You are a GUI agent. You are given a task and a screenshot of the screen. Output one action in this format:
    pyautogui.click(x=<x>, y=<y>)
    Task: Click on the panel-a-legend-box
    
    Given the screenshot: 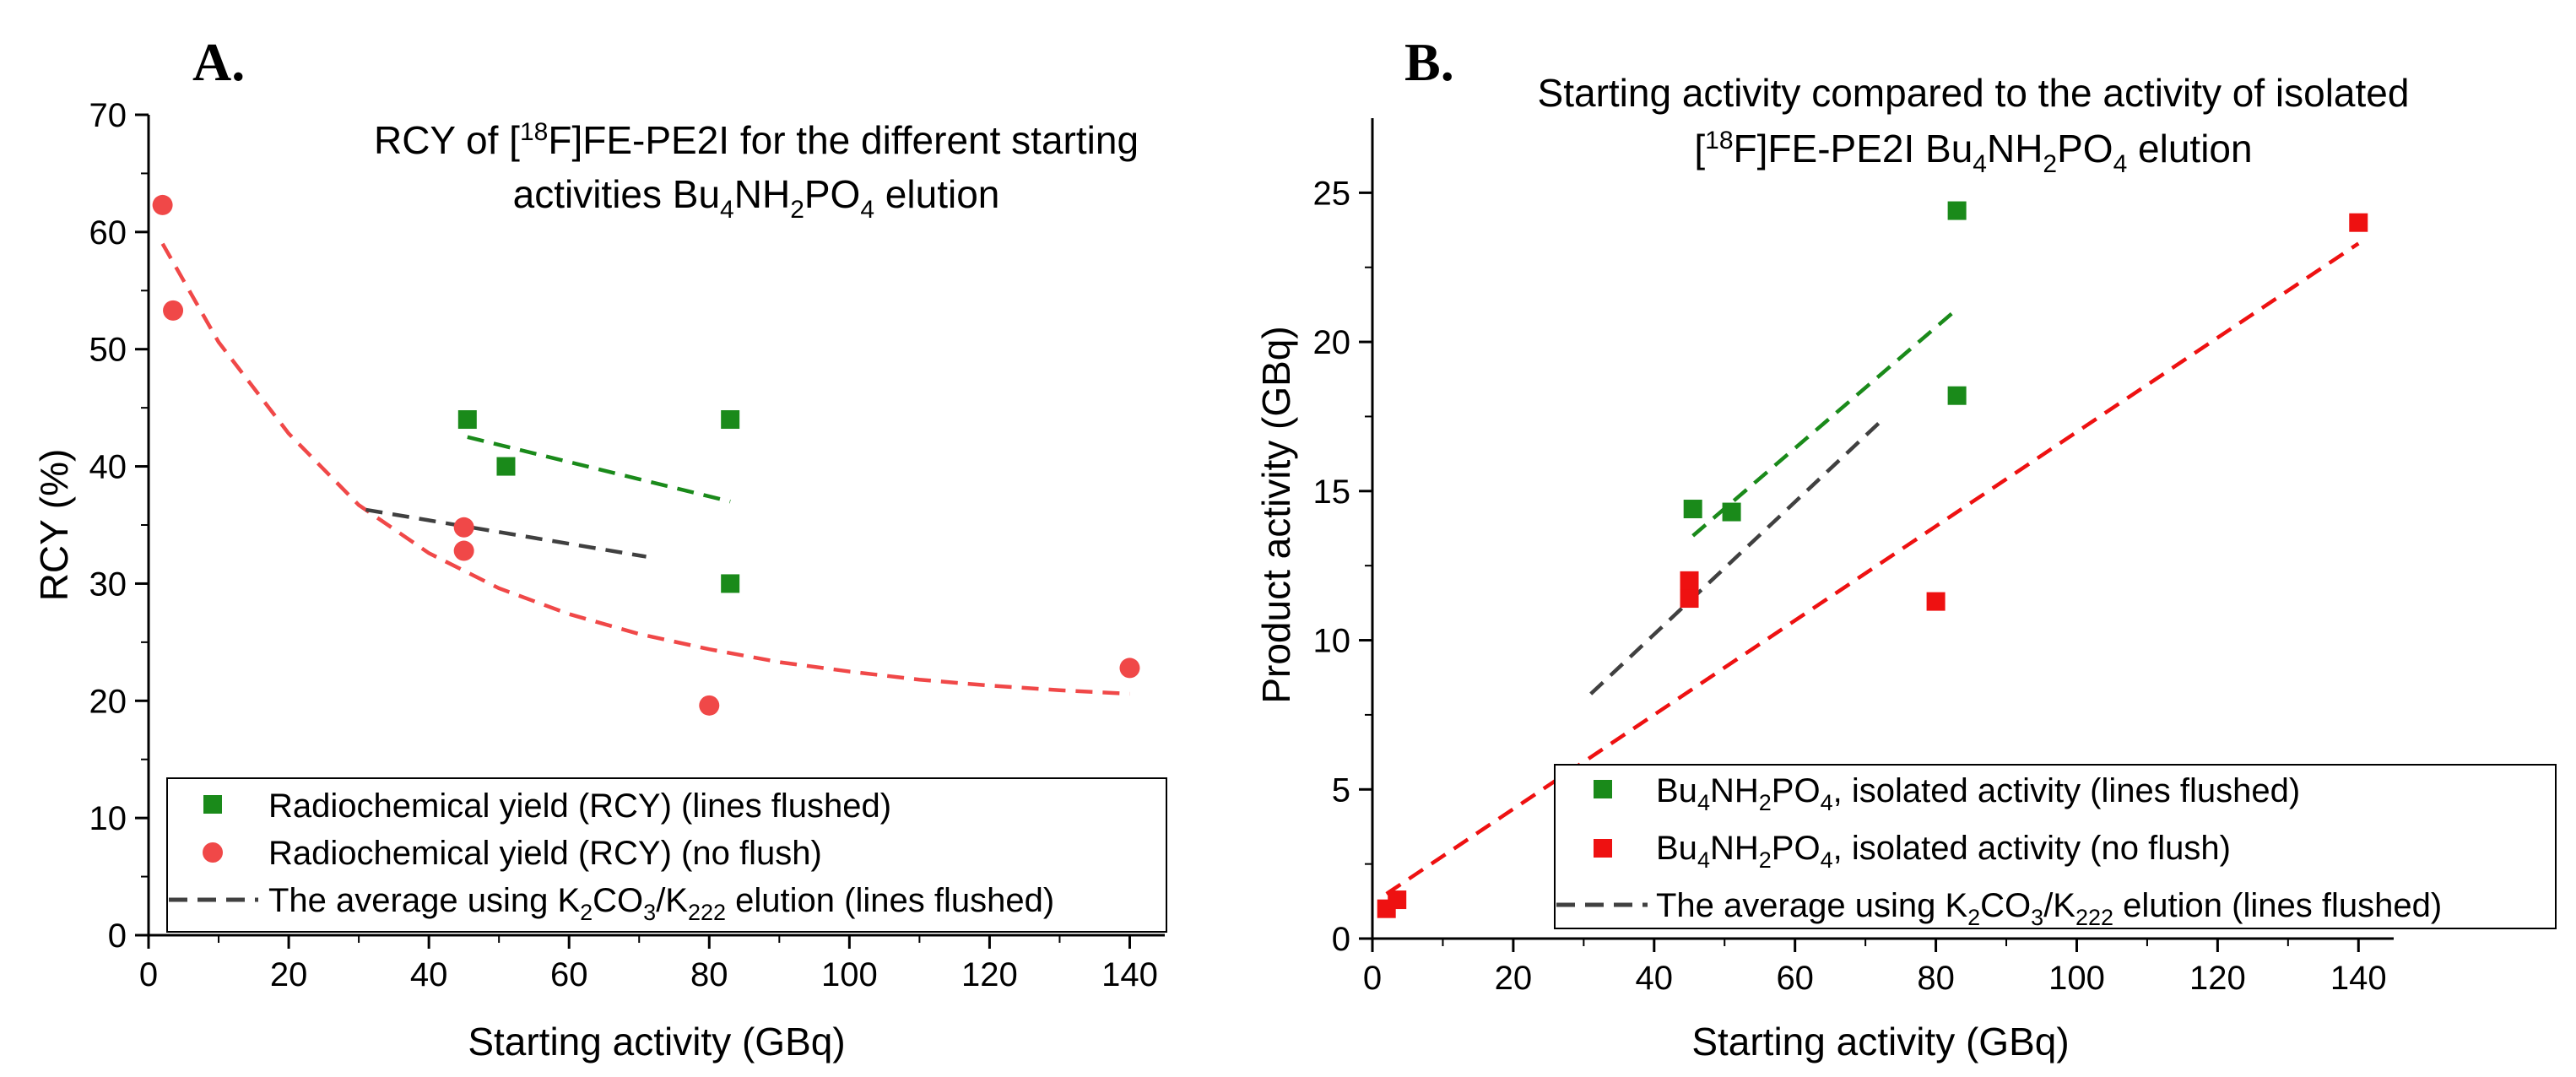 What is the action you would take?
    pyautogui.click(x=666, y=855)
    